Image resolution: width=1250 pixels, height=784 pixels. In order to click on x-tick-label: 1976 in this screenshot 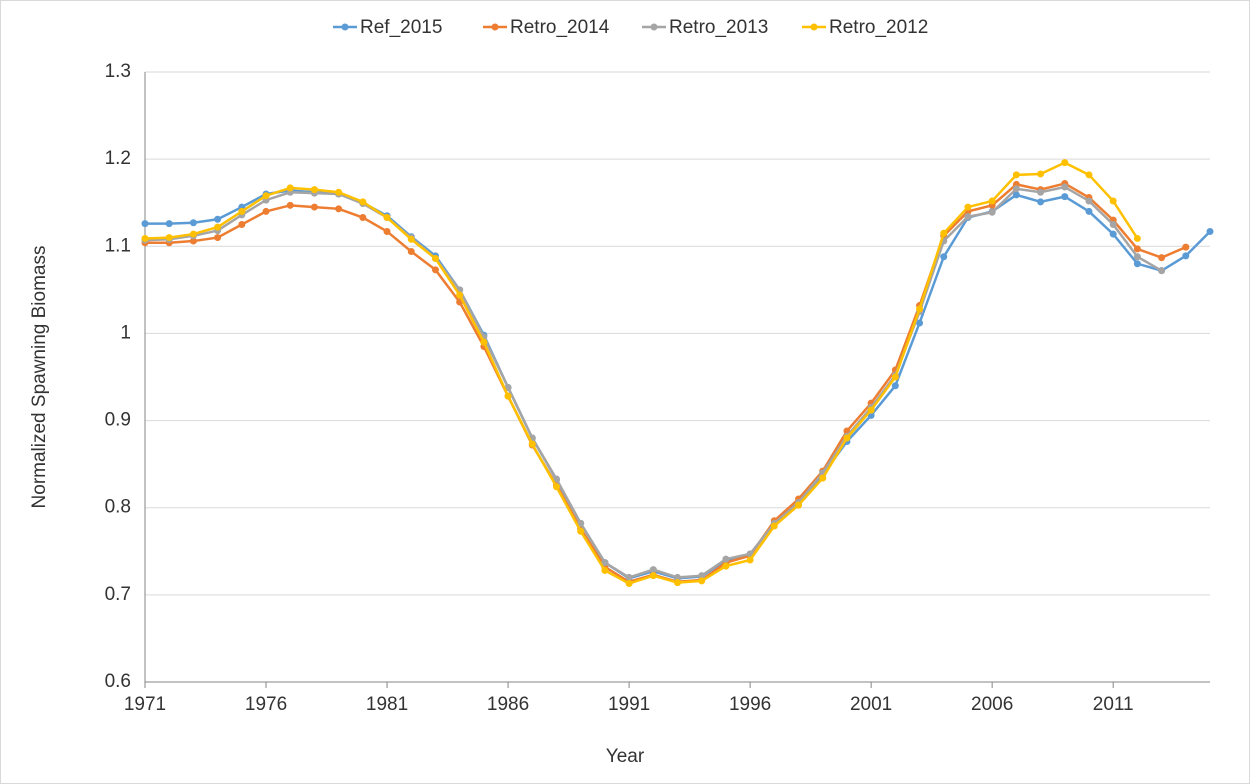, I will do `click(266, 704)`.